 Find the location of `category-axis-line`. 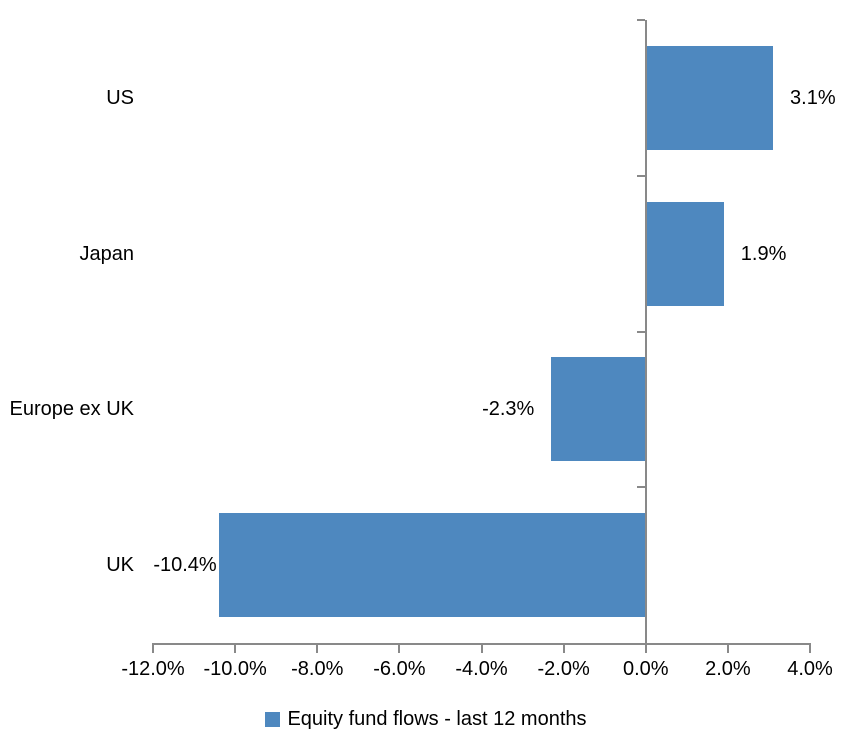

category-axis-line is located at coordinates (645, 335).